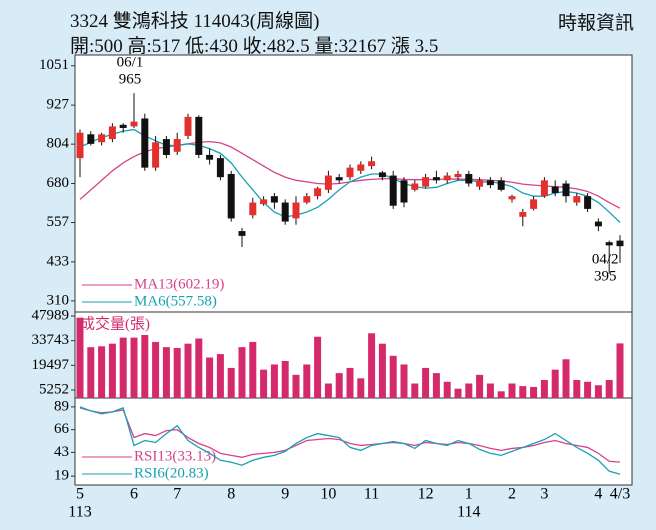  I want to click on y-tick-label: 43, so click(61, 452).